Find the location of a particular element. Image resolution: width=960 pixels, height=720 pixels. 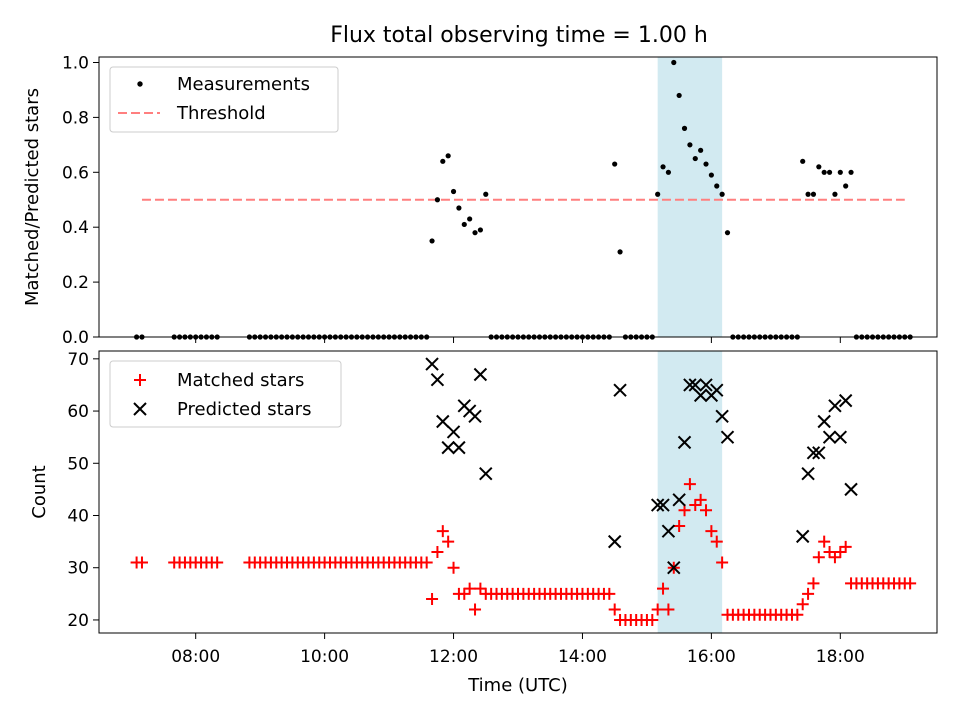

bottom-ytick-label: 40 is located at coordinates (78, 517).